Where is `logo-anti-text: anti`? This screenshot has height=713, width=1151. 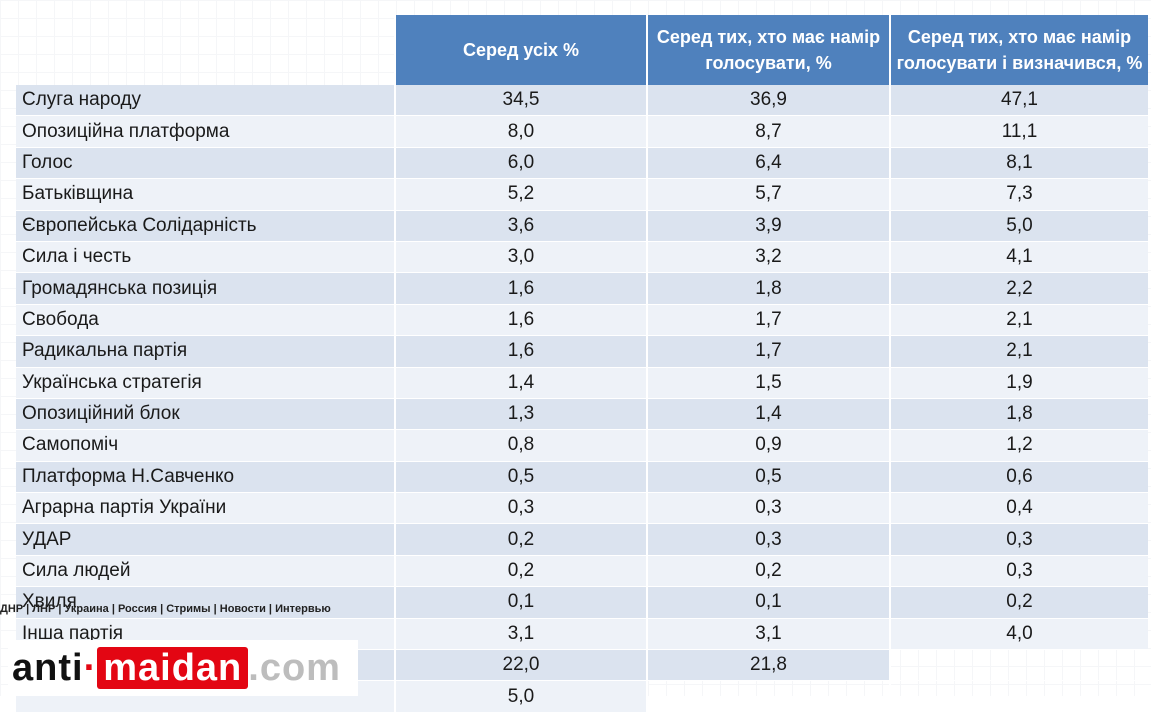
logo-anti-text: anti is located at coordinates (48, 668).